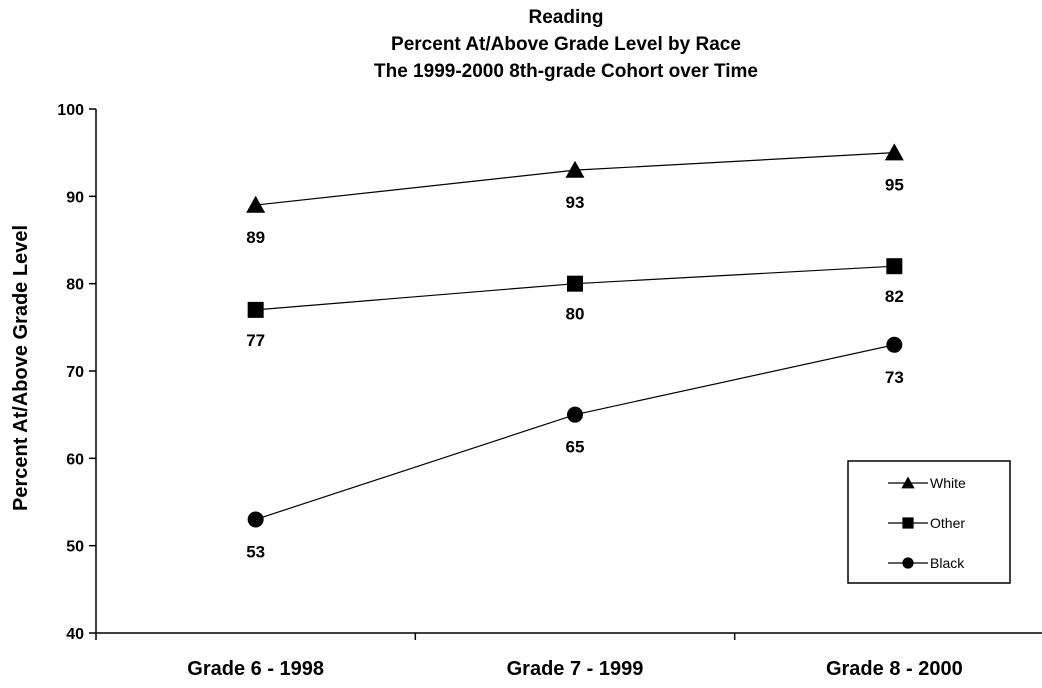  I want to click on y-tick-label: 70, so click(75, 372).